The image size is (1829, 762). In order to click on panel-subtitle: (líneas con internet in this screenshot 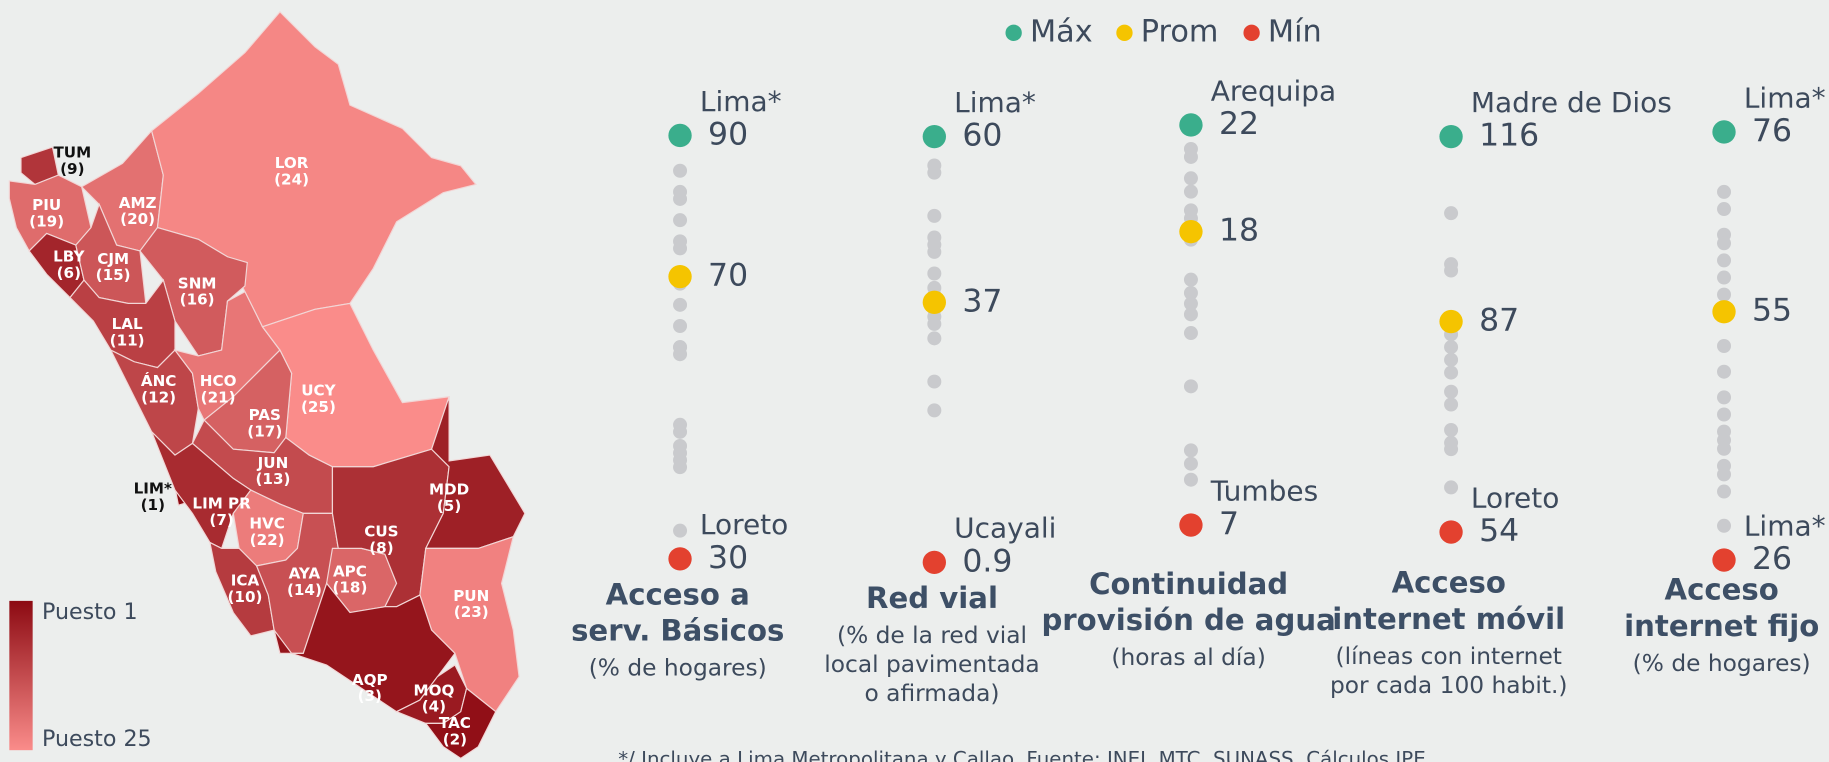, I will do `click(1449, 656)`.